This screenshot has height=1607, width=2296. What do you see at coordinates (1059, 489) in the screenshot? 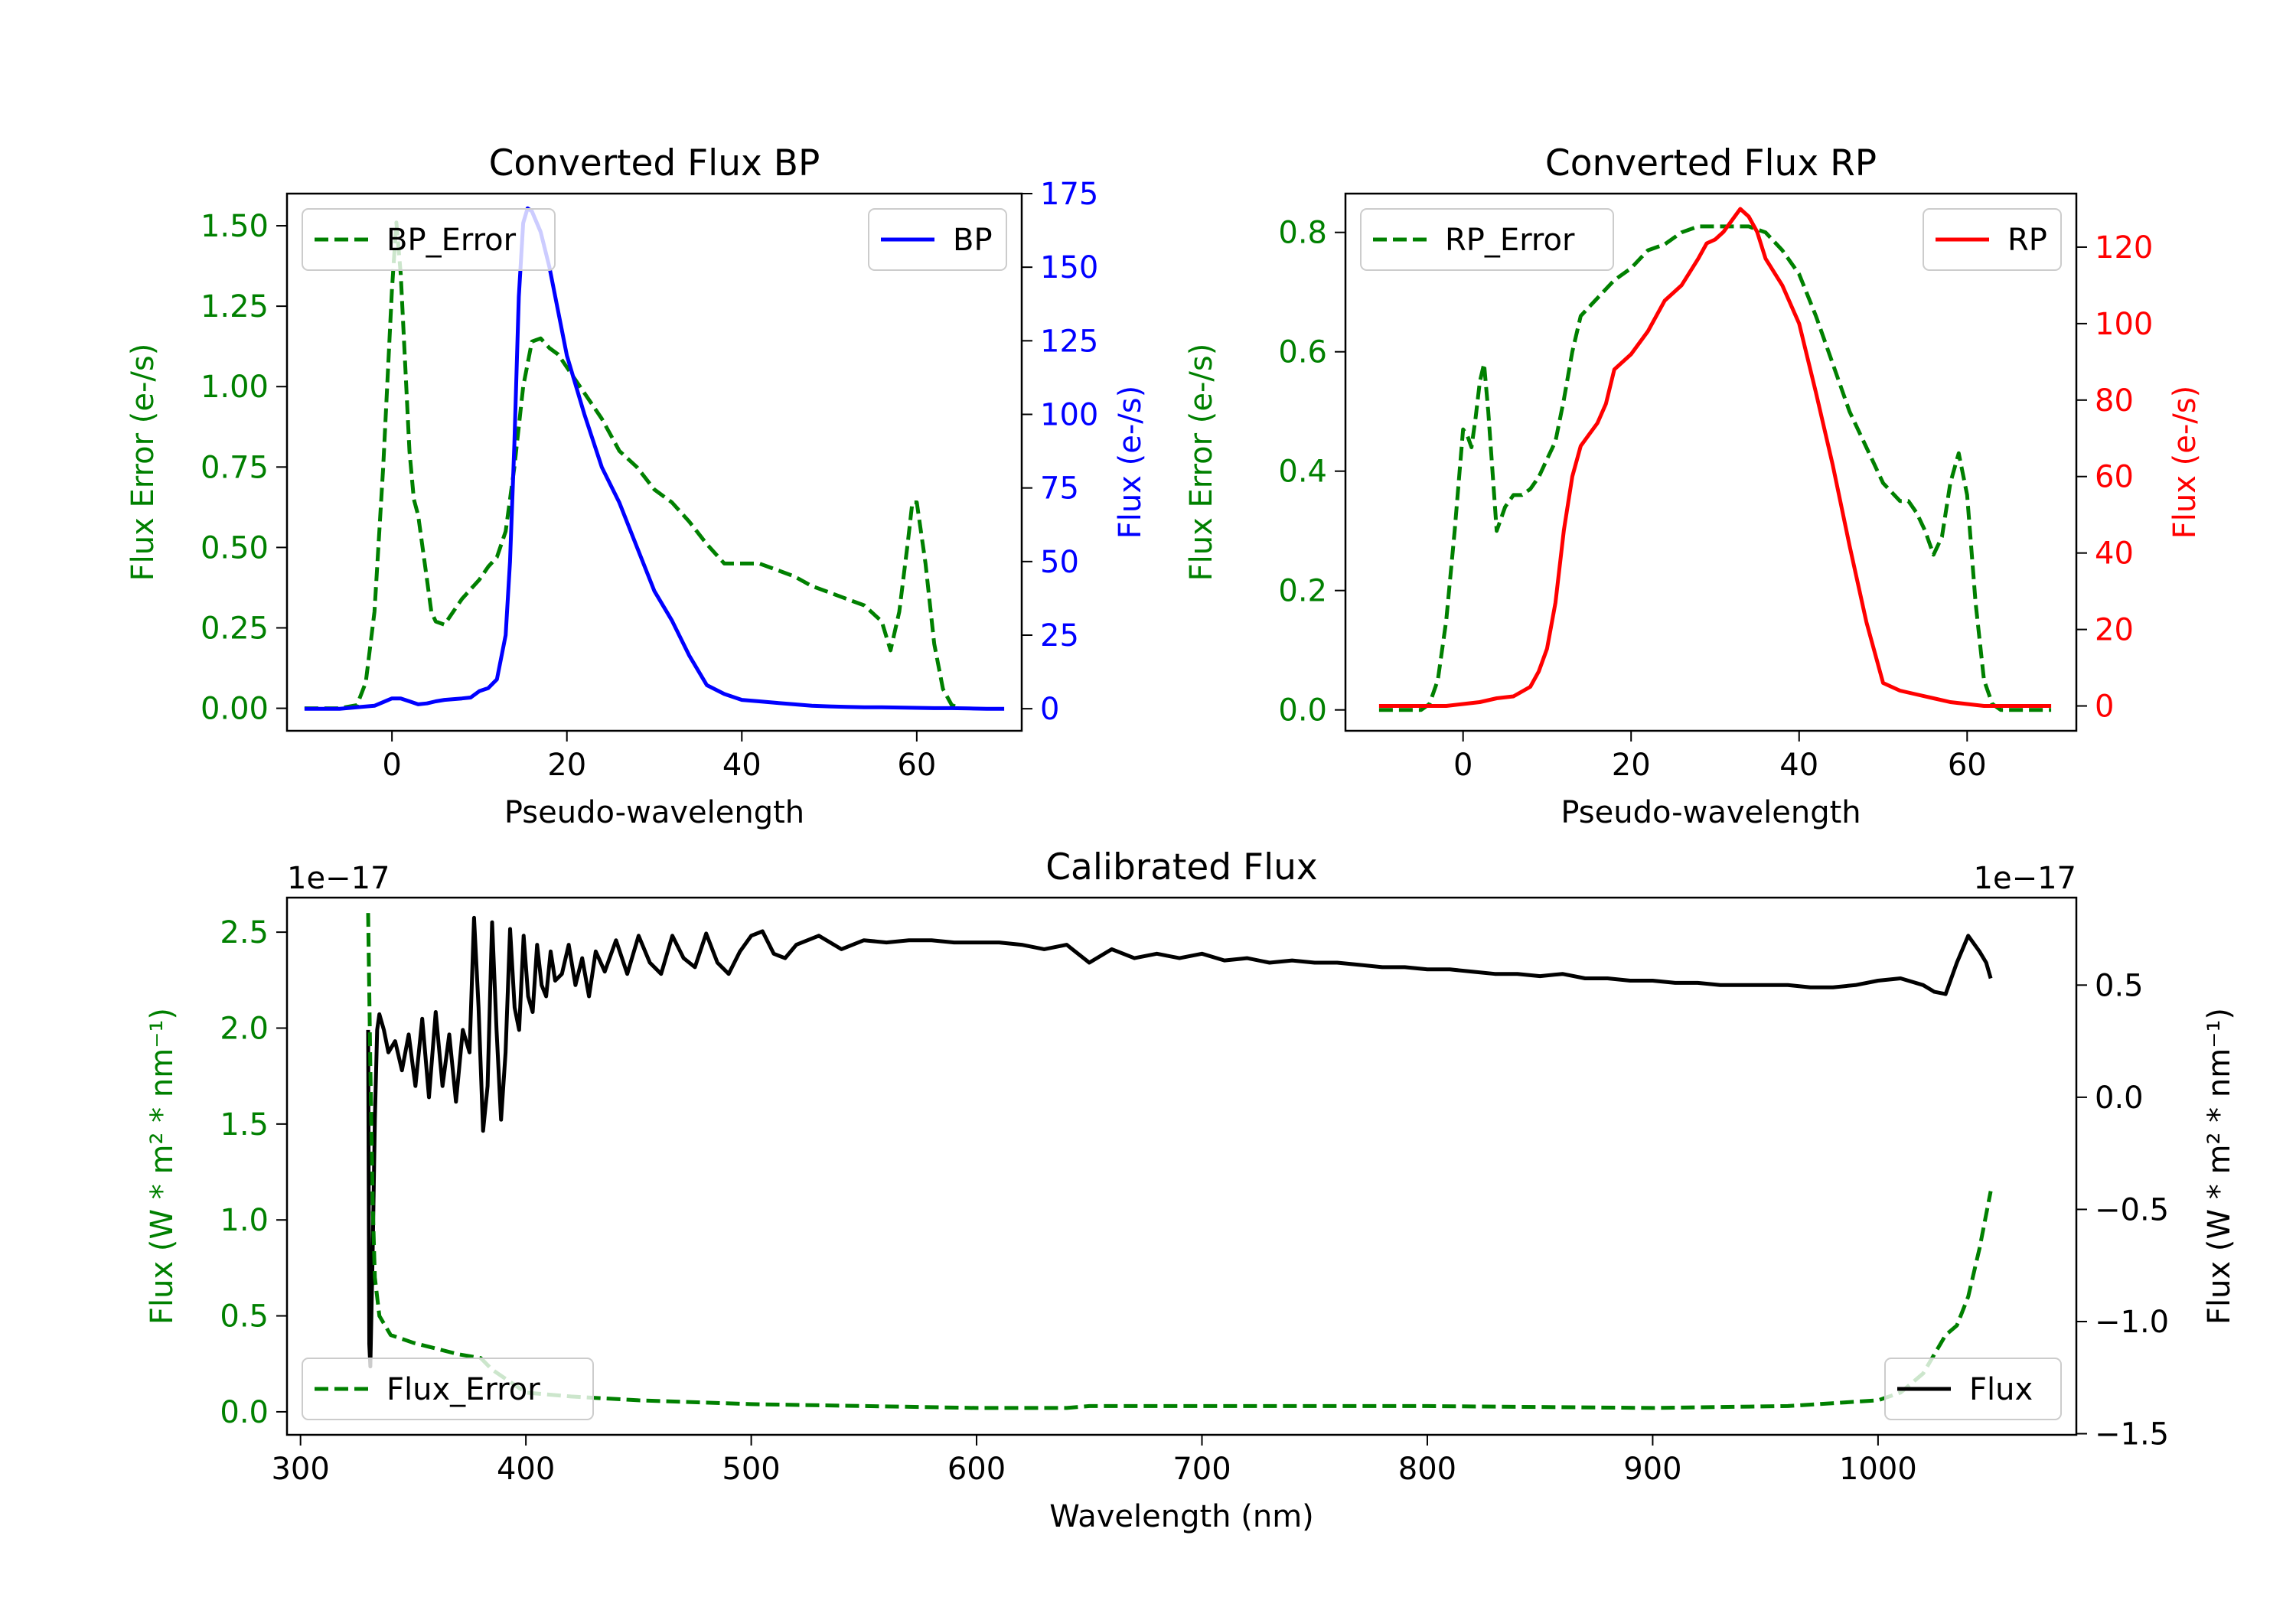
I see `y-right-tick-label: 75` at bounding box center [1059, 489].